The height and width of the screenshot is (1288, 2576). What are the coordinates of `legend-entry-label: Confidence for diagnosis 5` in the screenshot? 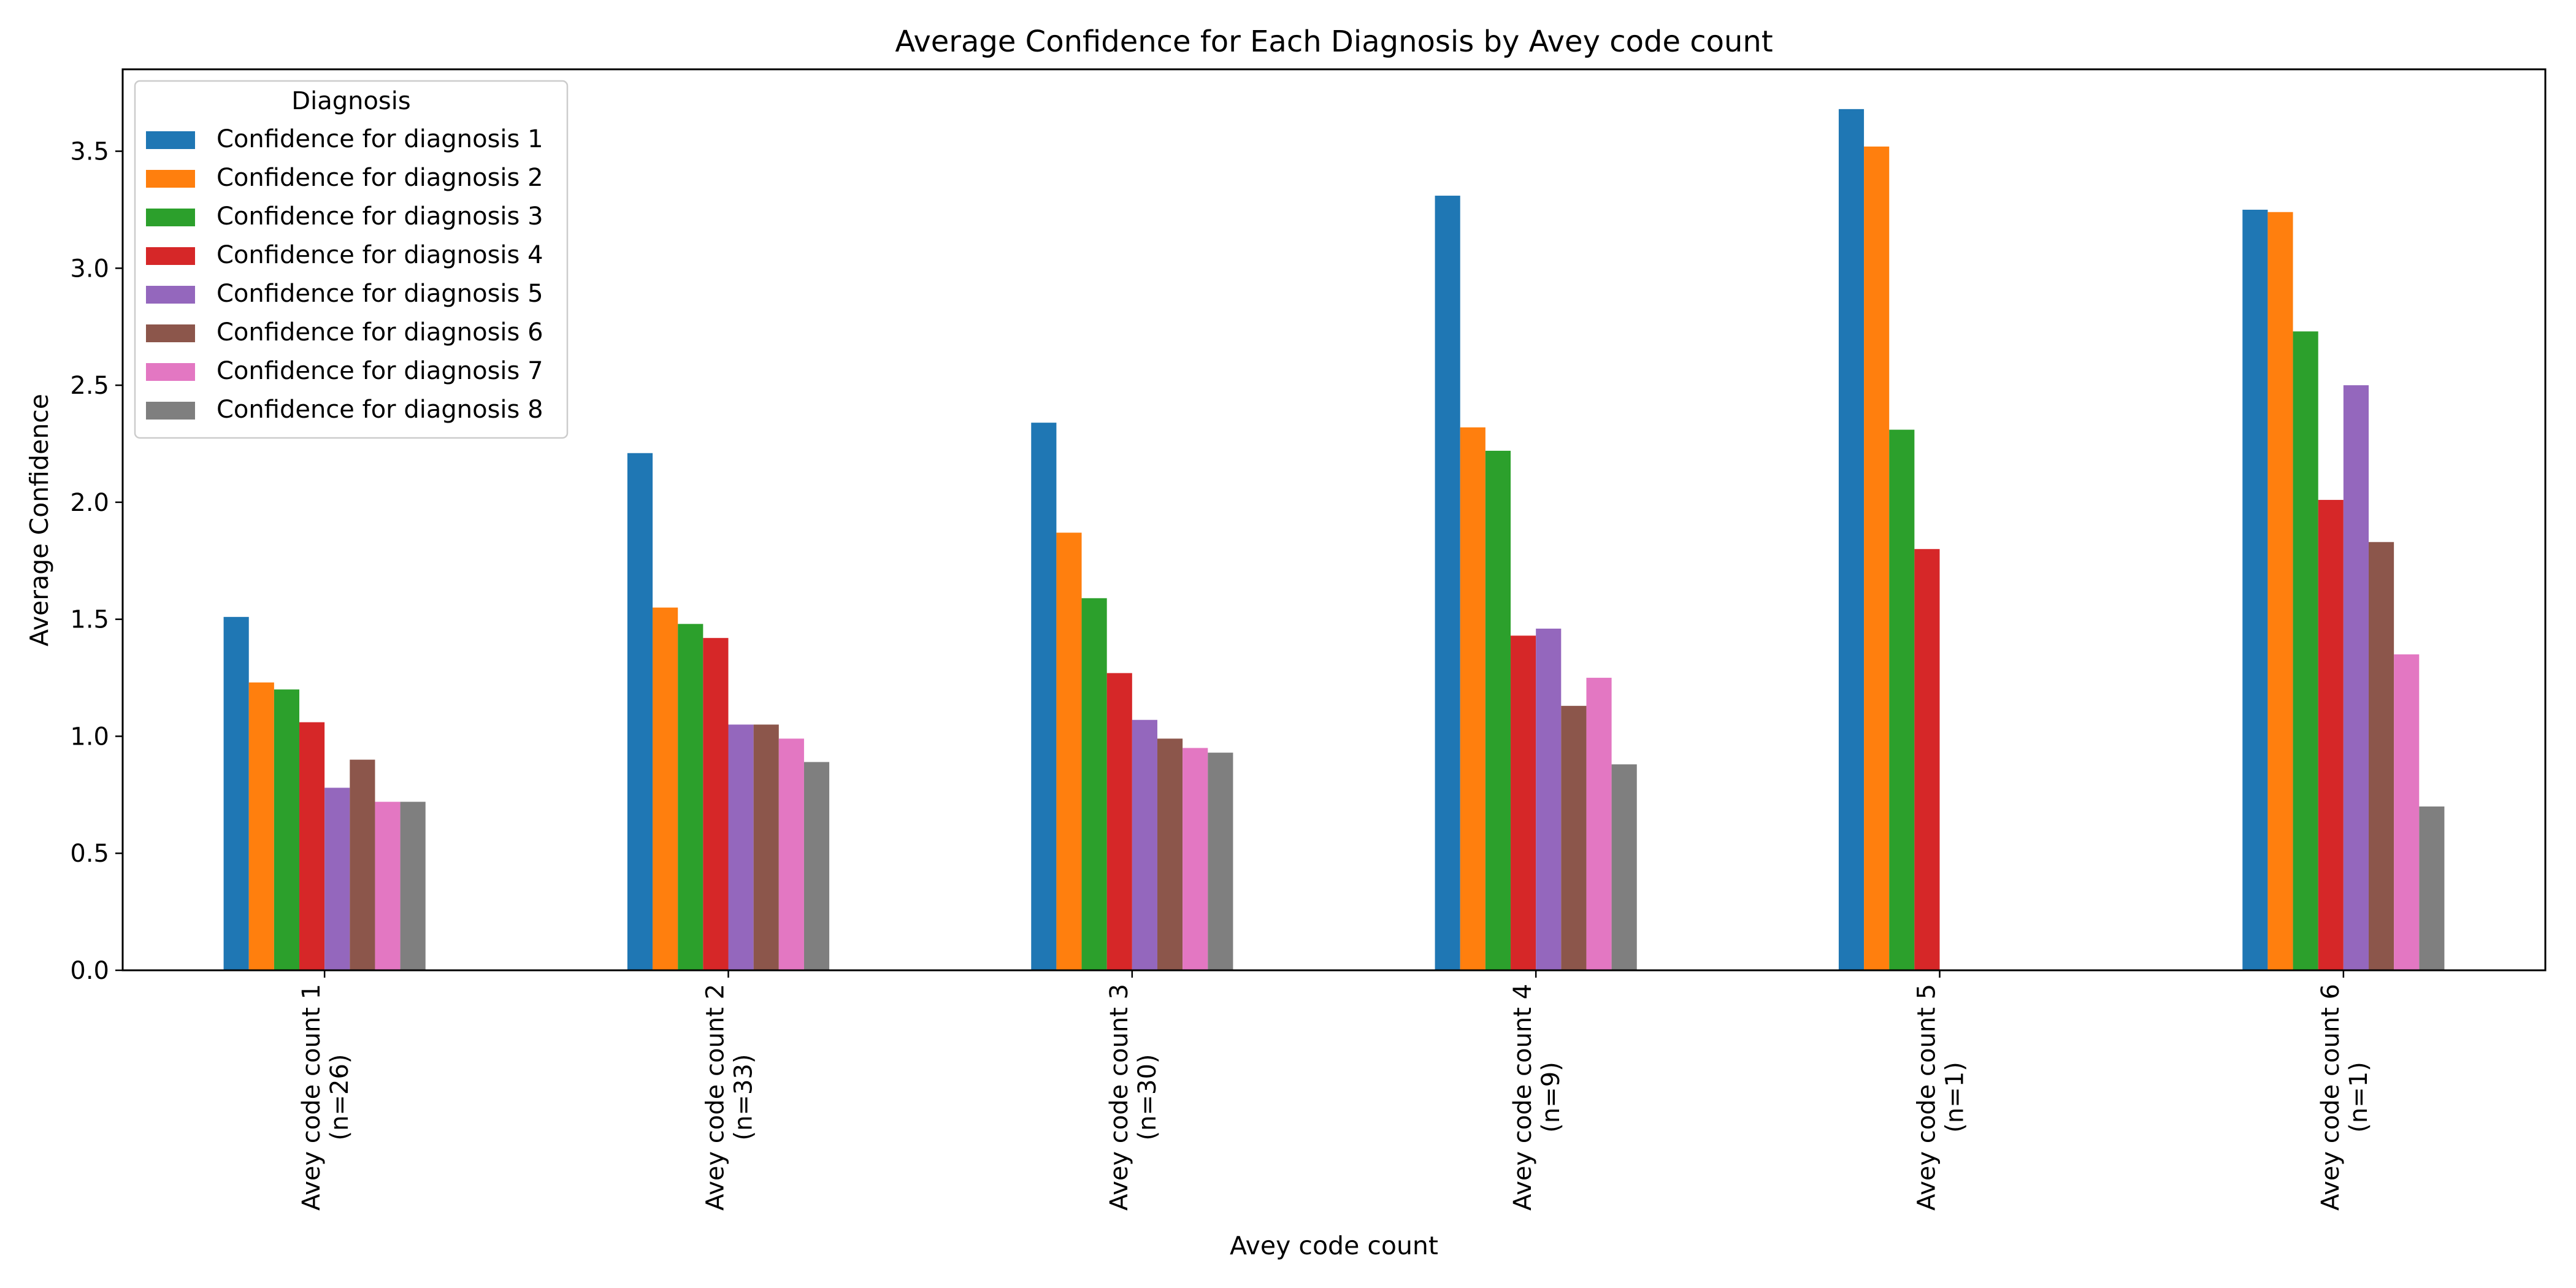 It's located at (380, 294).